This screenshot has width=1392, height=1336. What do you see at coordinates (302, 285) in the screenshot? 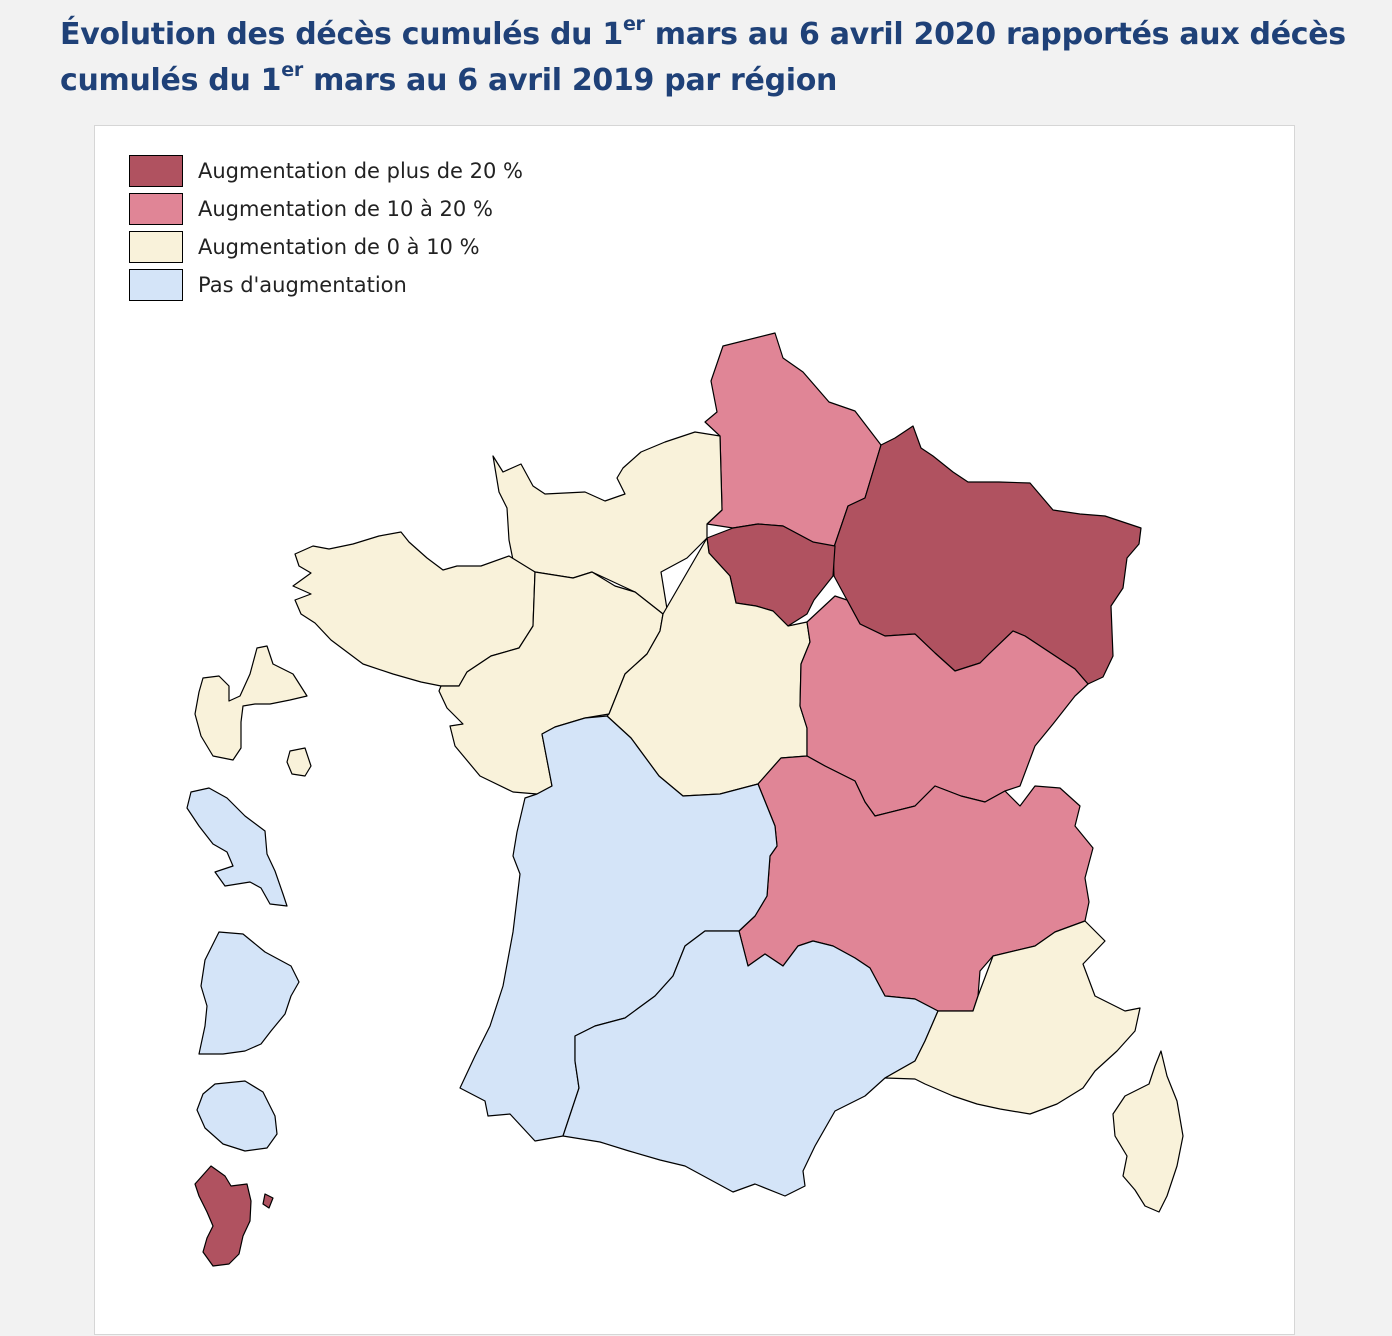
I see `legend-label: Pas d'augmentation` at bounding box center [302, 285].